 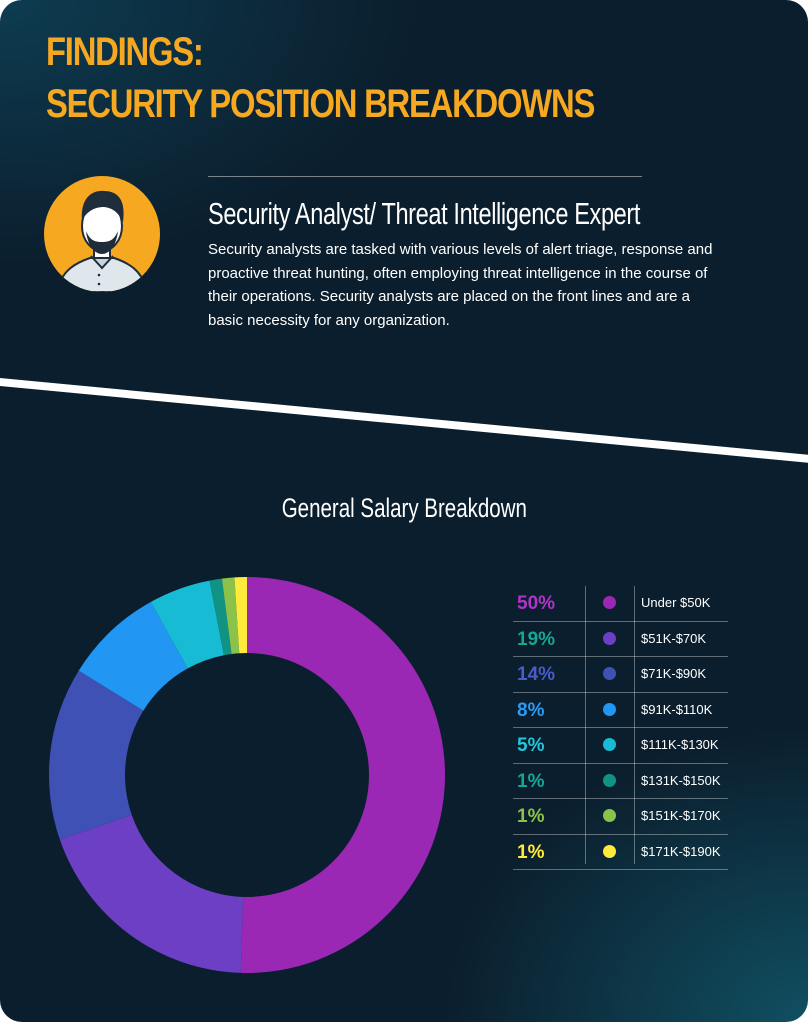 I want to click on legend-row: 1% $151K-$170K, so click(x=620, y=817).